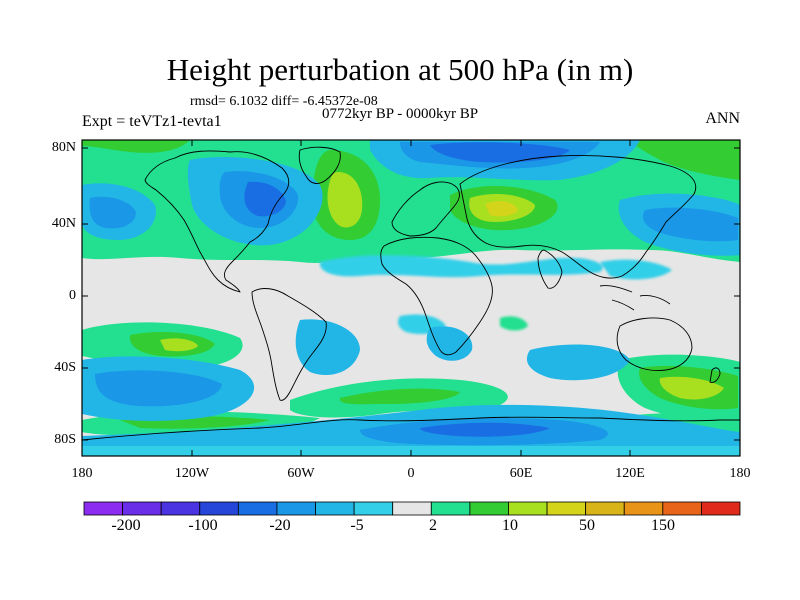  I want to click on lon-label-0: 0, so click(411, 473).